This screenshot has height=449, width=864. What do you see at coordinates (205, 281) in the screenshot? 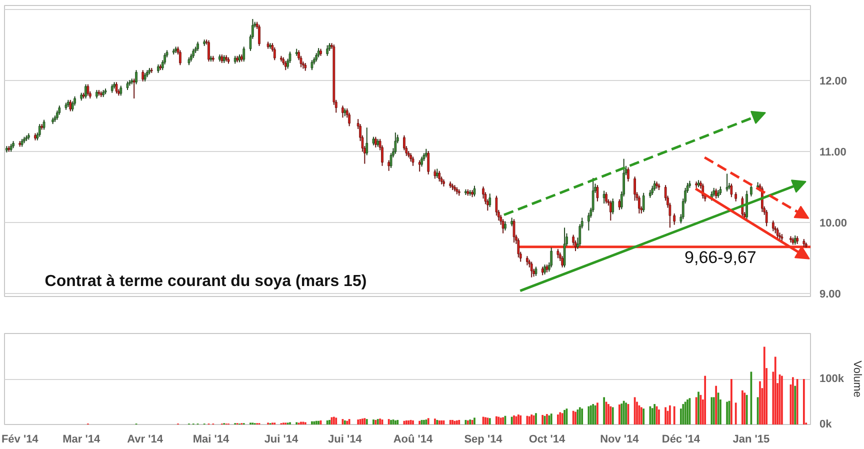
I see `text: Contrat à terme courant du soya (mars 15)` at bounding box center [205, 281].